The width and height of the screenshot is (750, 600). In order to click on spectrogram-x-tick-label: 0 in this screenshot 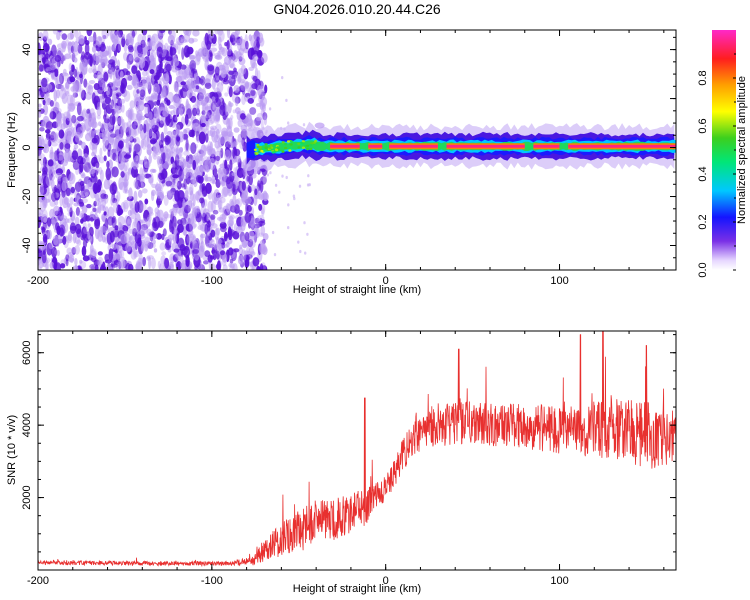, I will do `click(386, 281)`.